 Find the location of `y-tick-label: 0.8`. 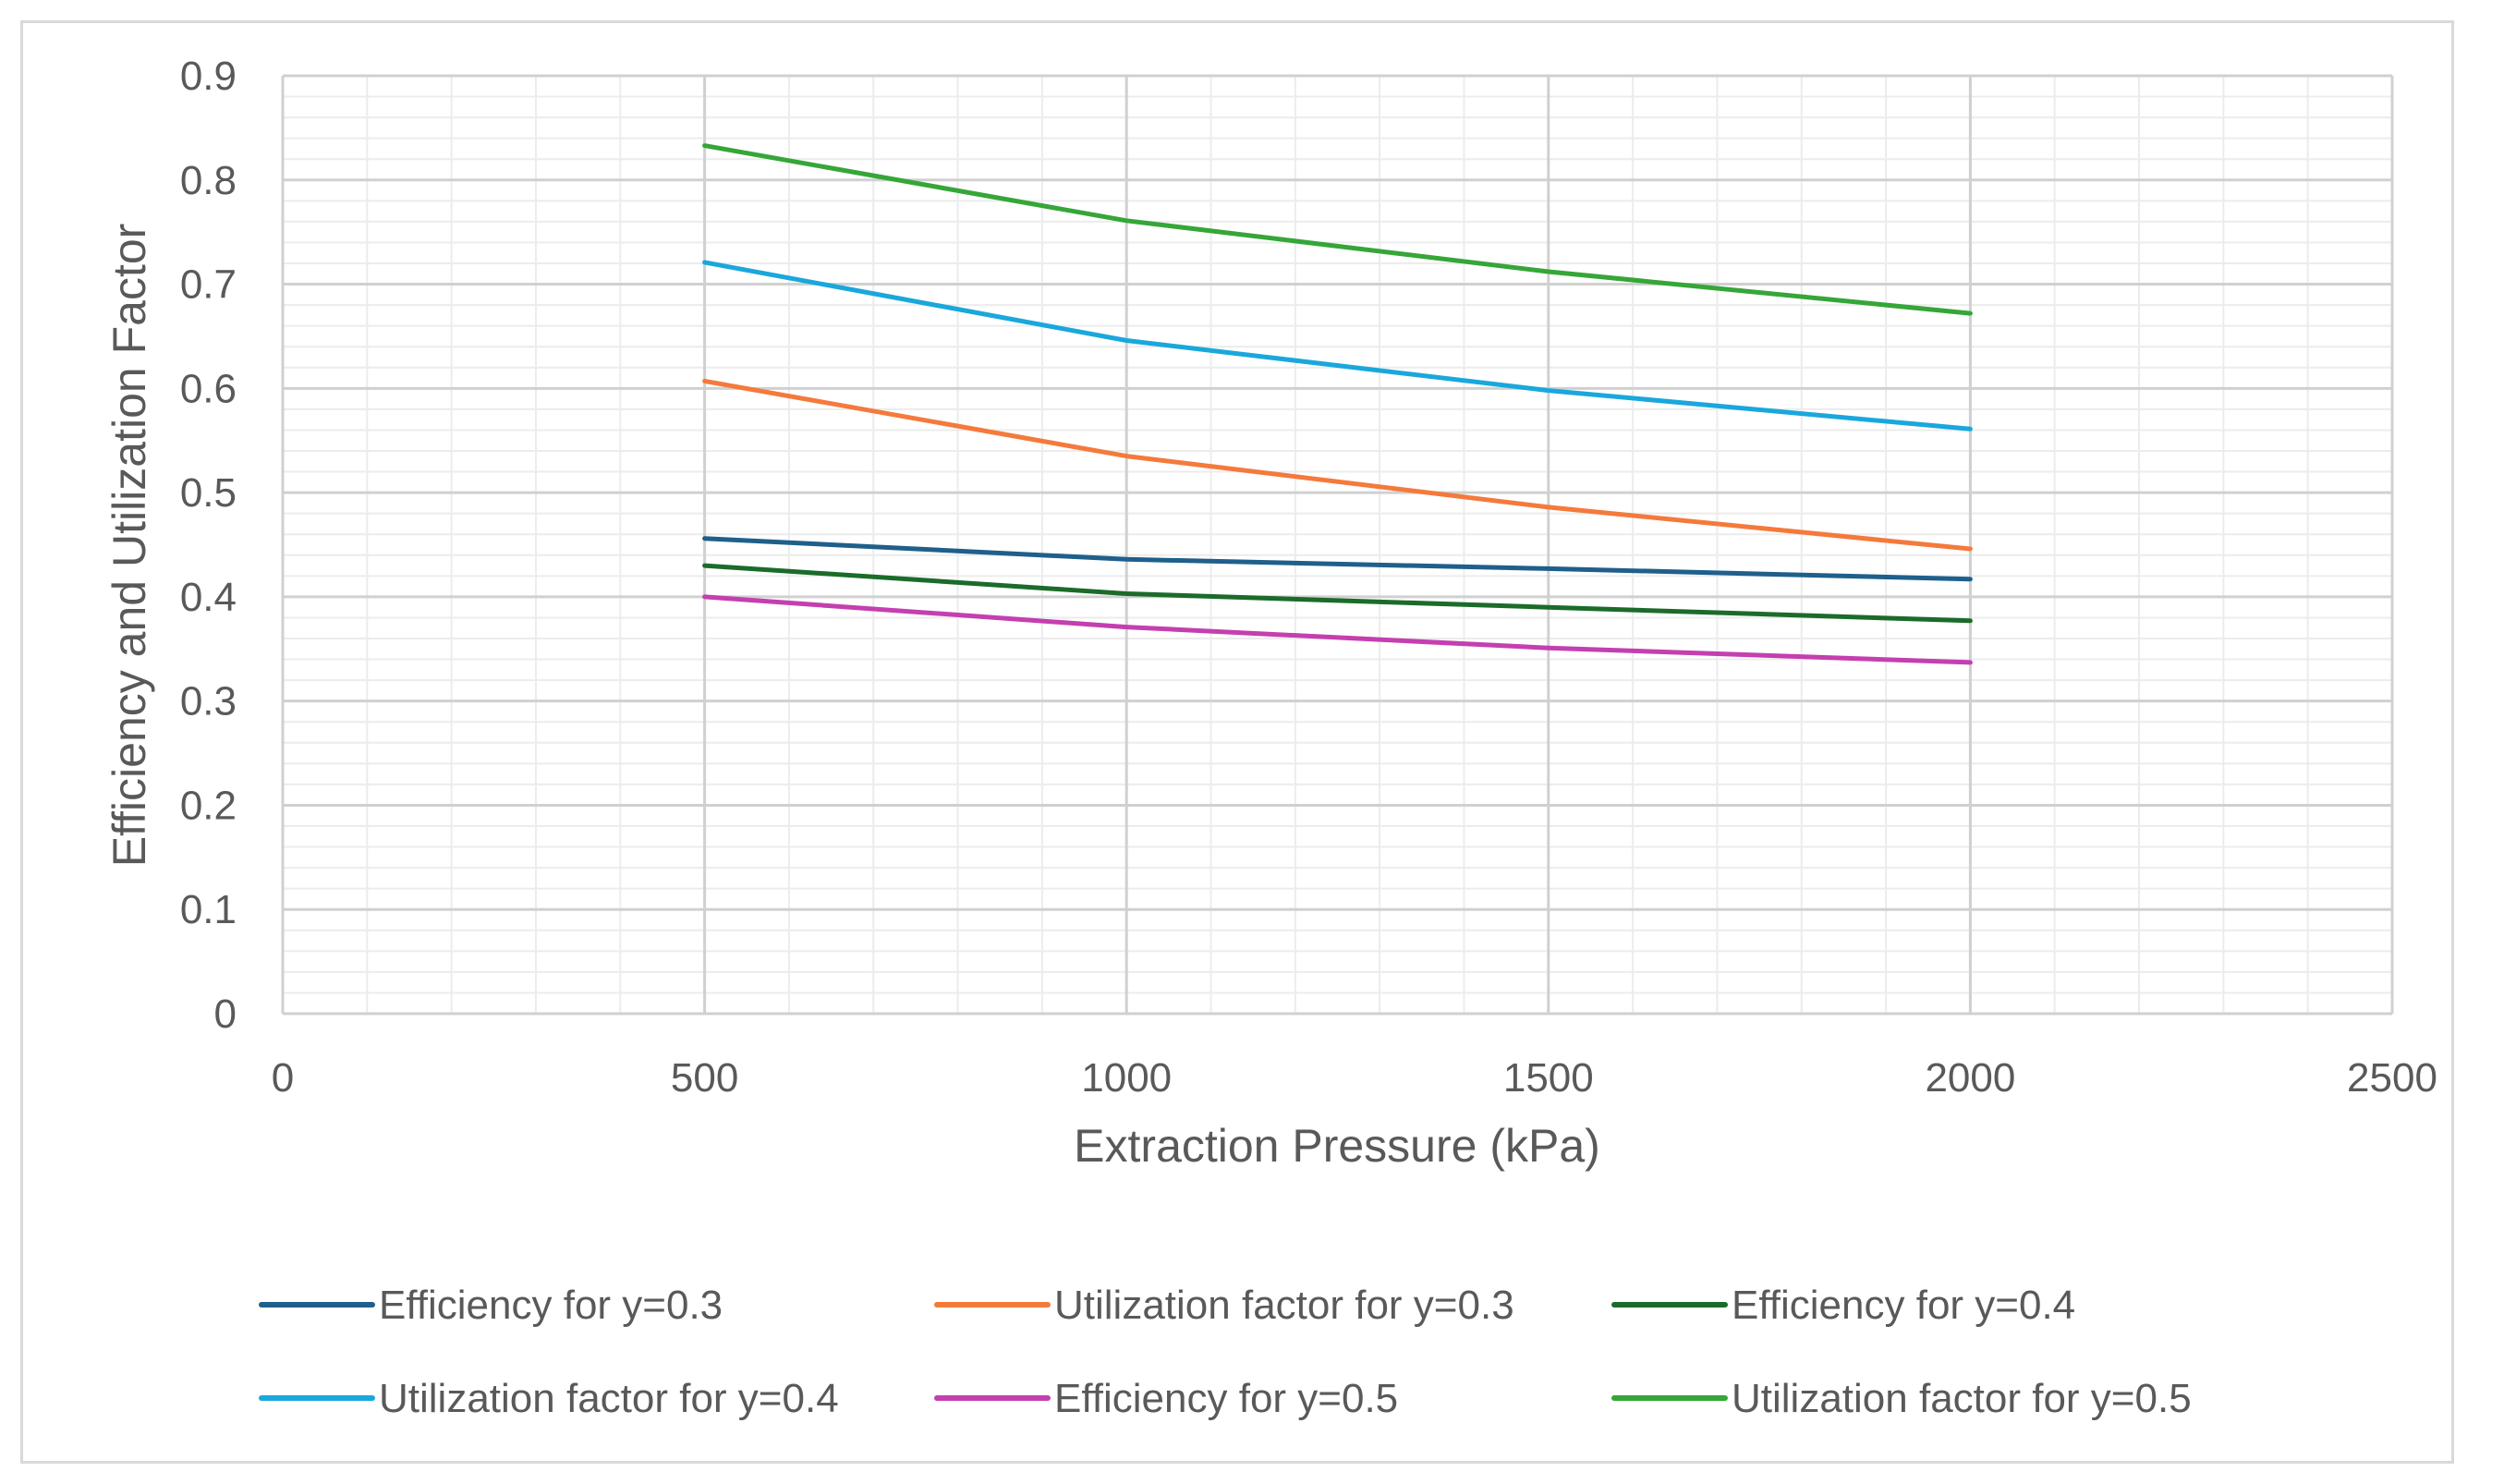

y-tick-label: 0.8 is located at coordinates (208, 180).